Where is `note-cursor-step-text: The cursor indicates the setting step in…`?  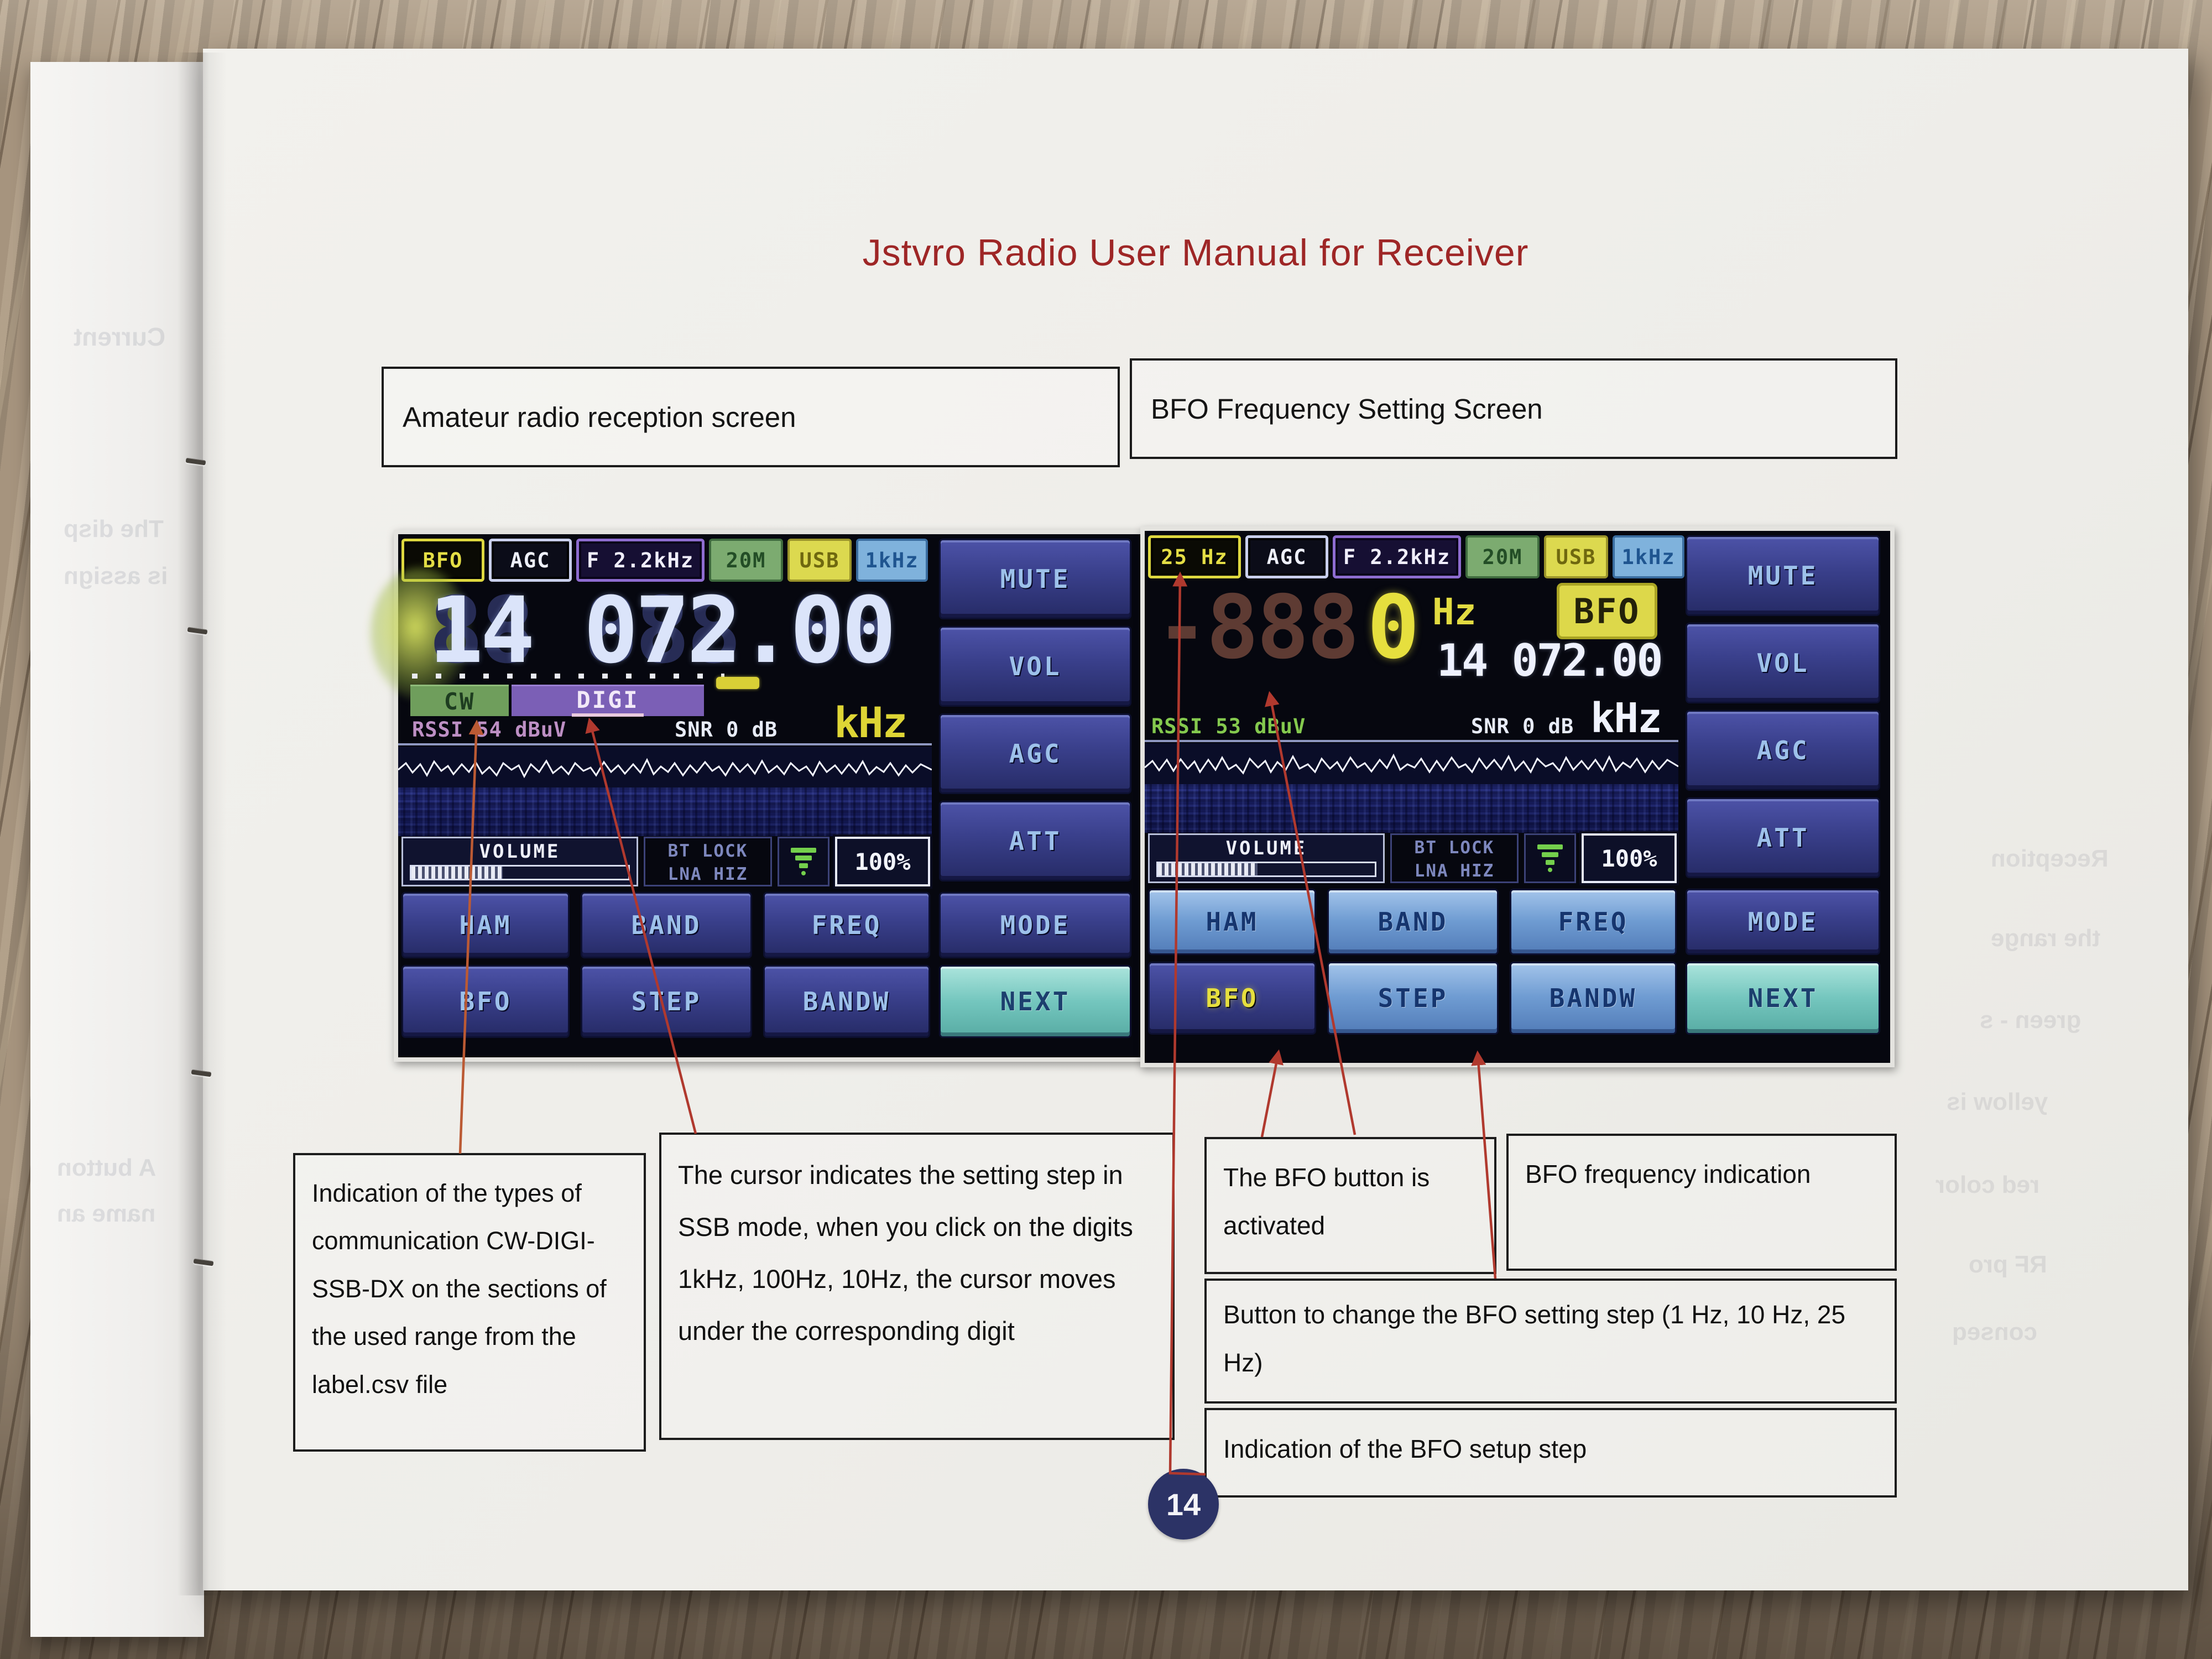
note-cursor-step-text: The cursor indicates the setting step in… is located at coordinates (906, 1253).